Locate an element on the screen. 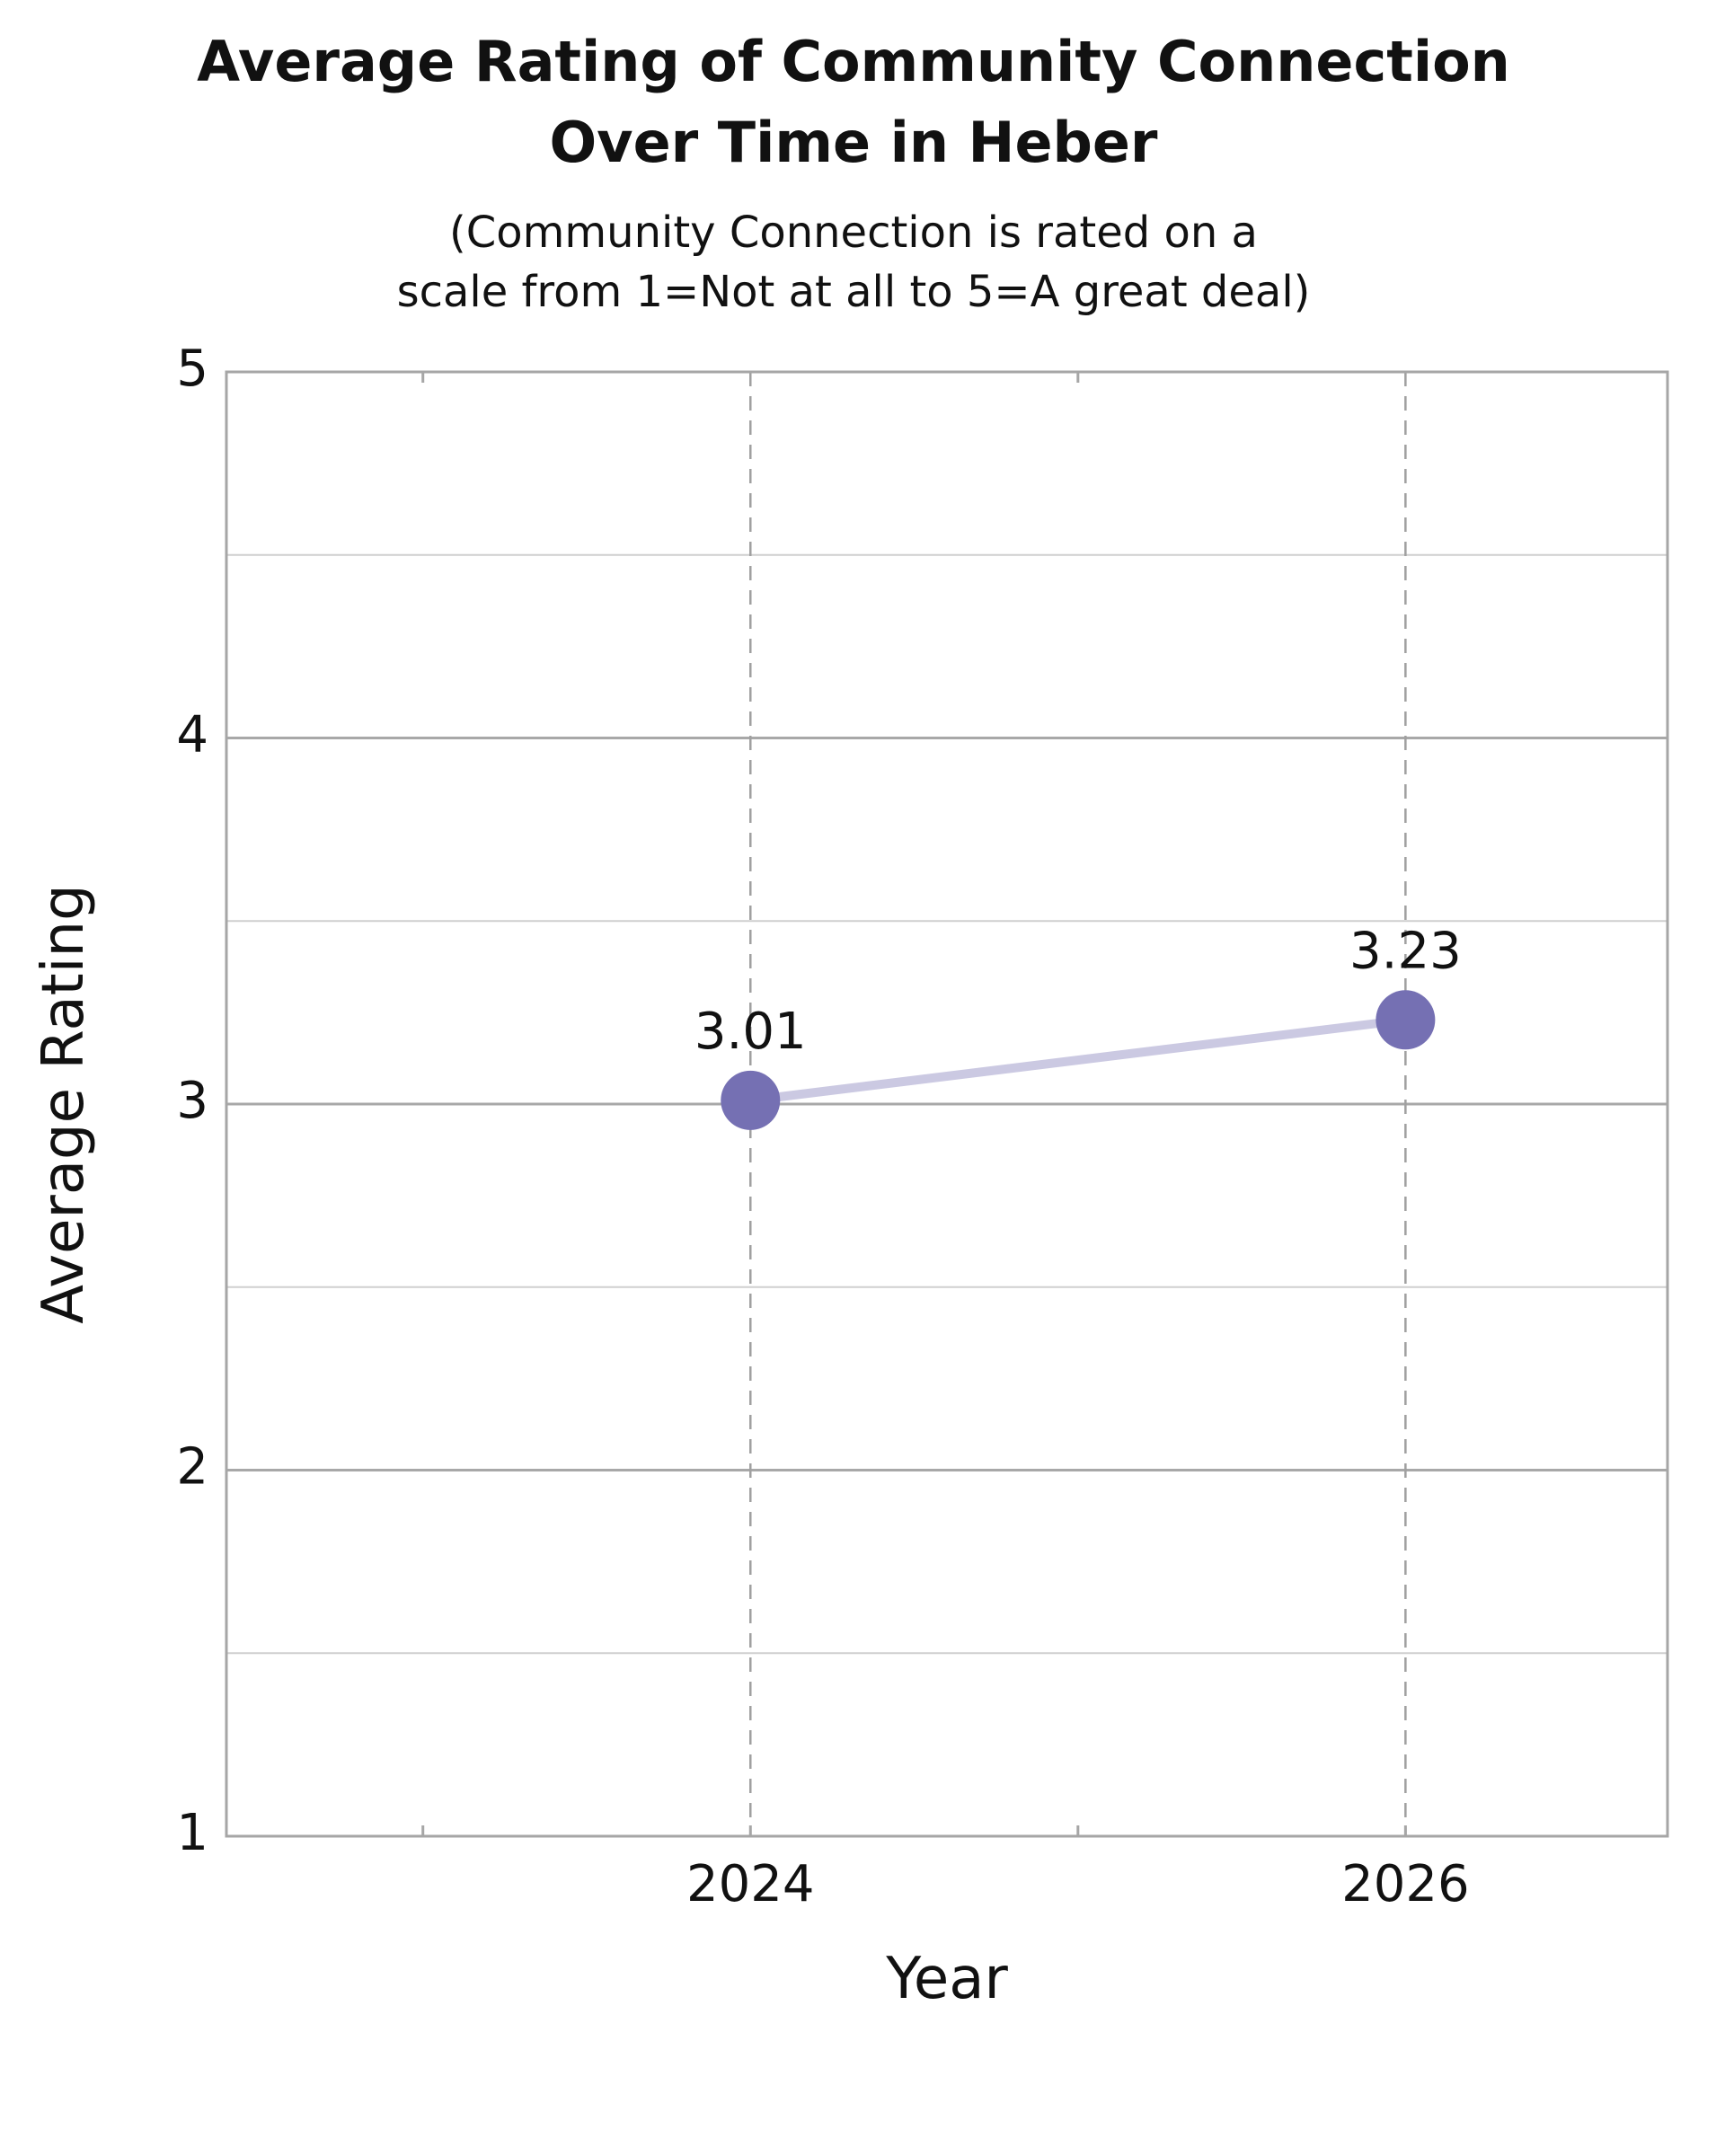  y-tick-label-2: 2 is located at coordinates (192, 1467).